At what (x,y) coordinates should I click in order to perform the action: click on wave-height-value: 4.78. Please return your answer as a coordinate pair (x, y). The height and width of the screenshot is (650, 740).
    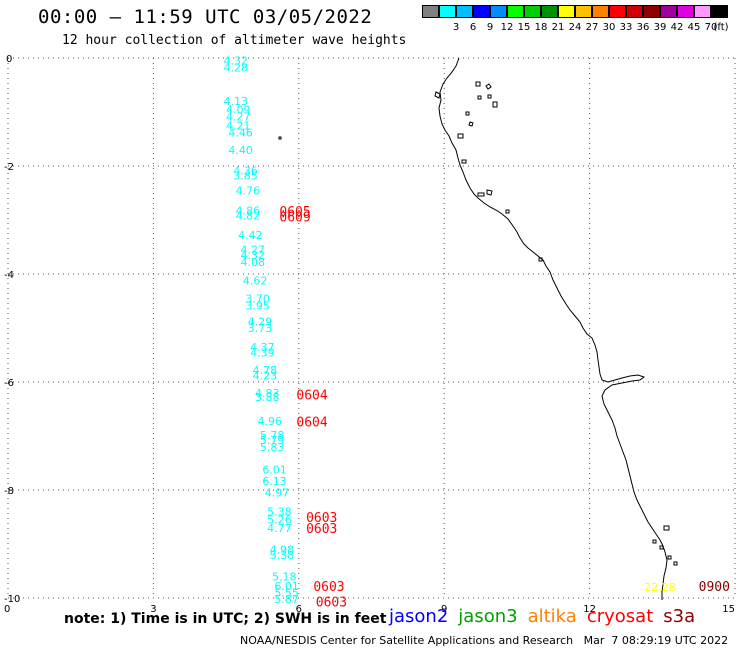
    Looking at the image, I should click on (265, 370).